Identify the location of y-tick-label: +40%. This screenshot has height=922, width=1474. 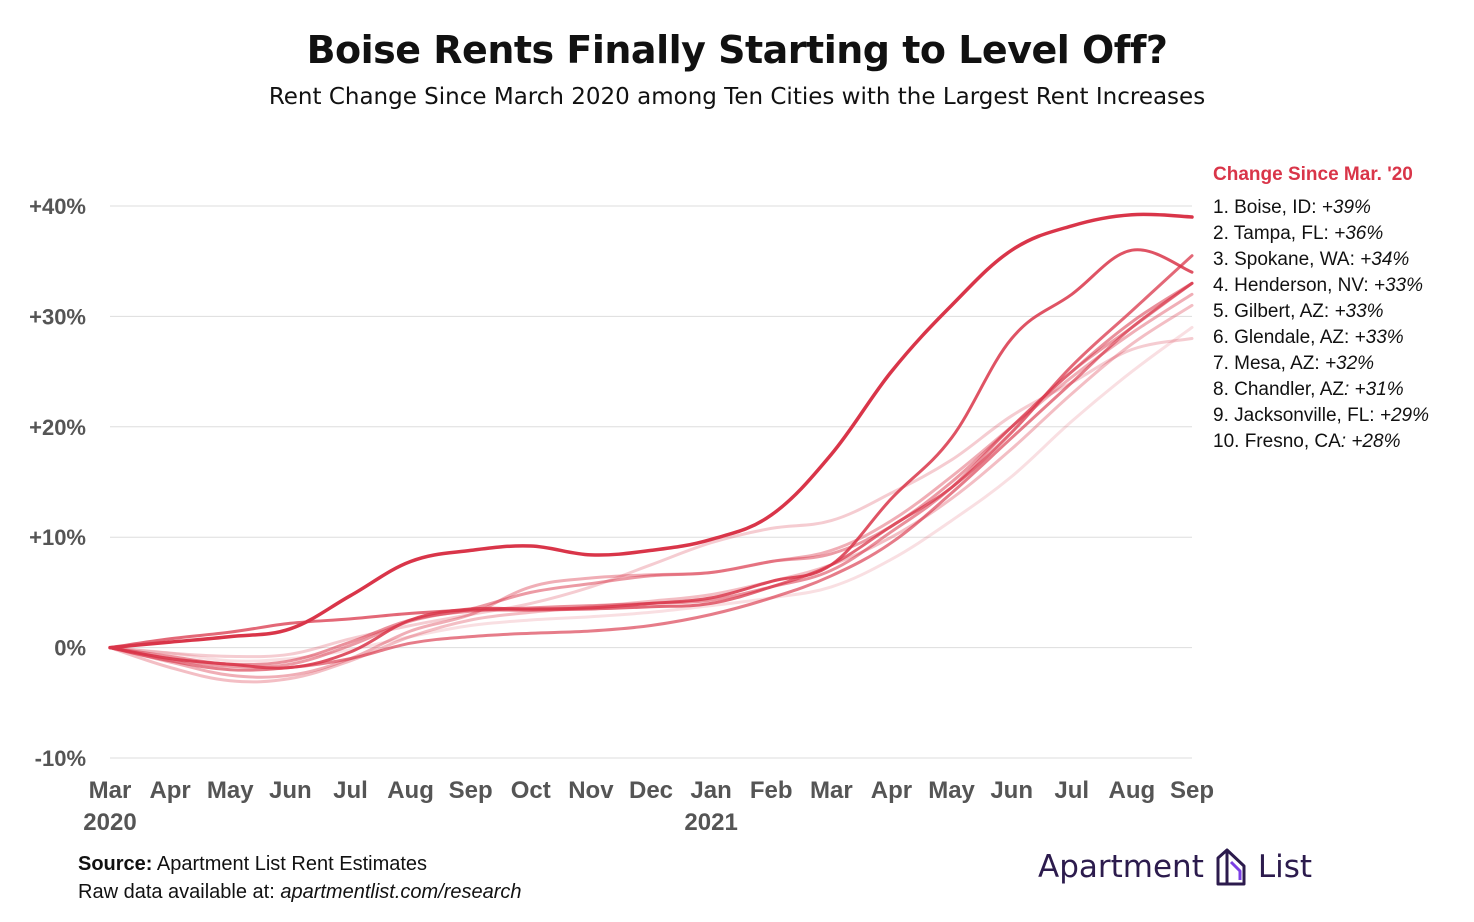
(57, 206).